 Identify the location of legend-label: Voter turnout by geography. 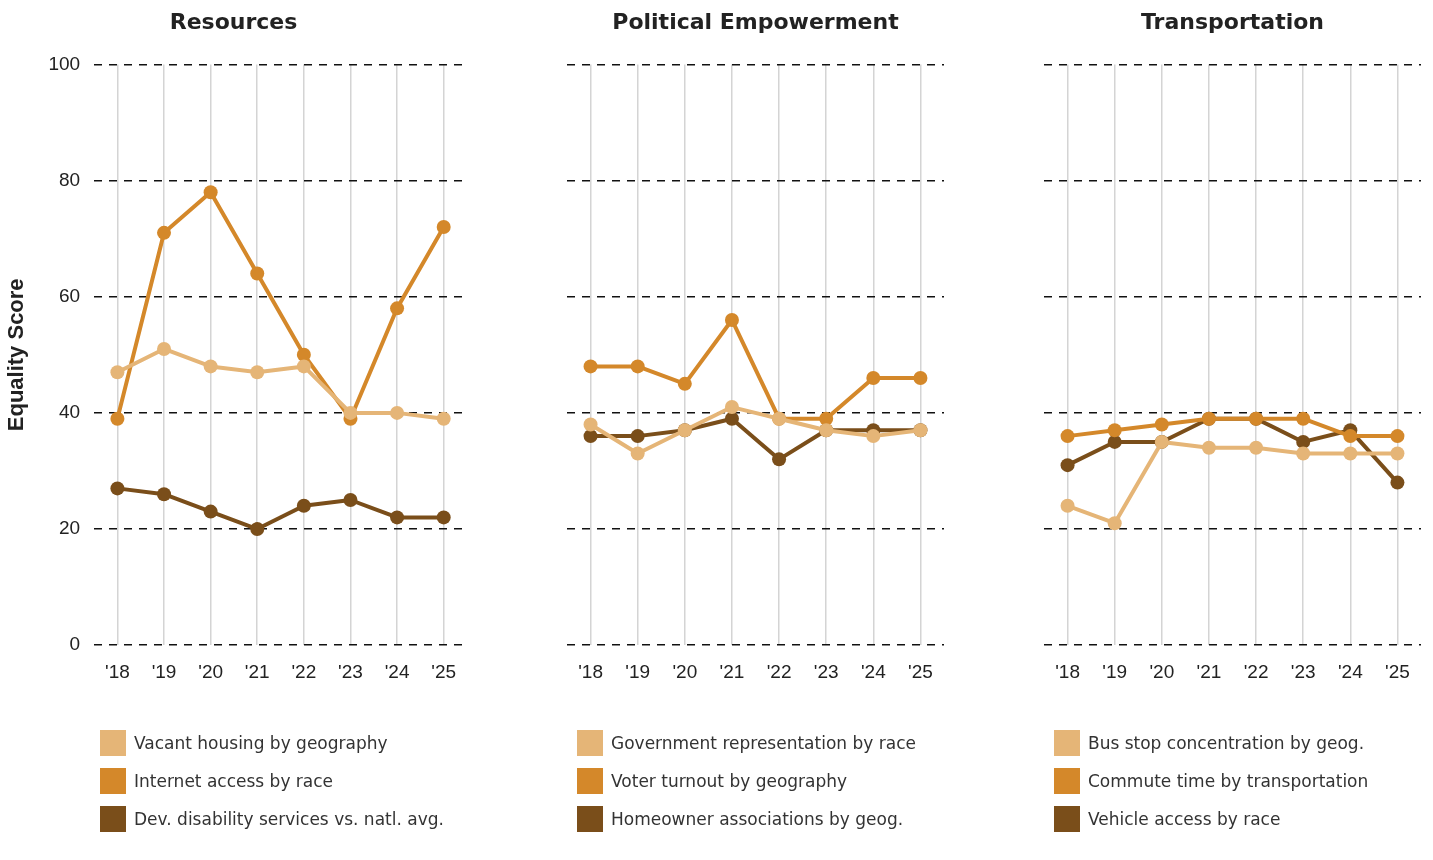
(729, 781).